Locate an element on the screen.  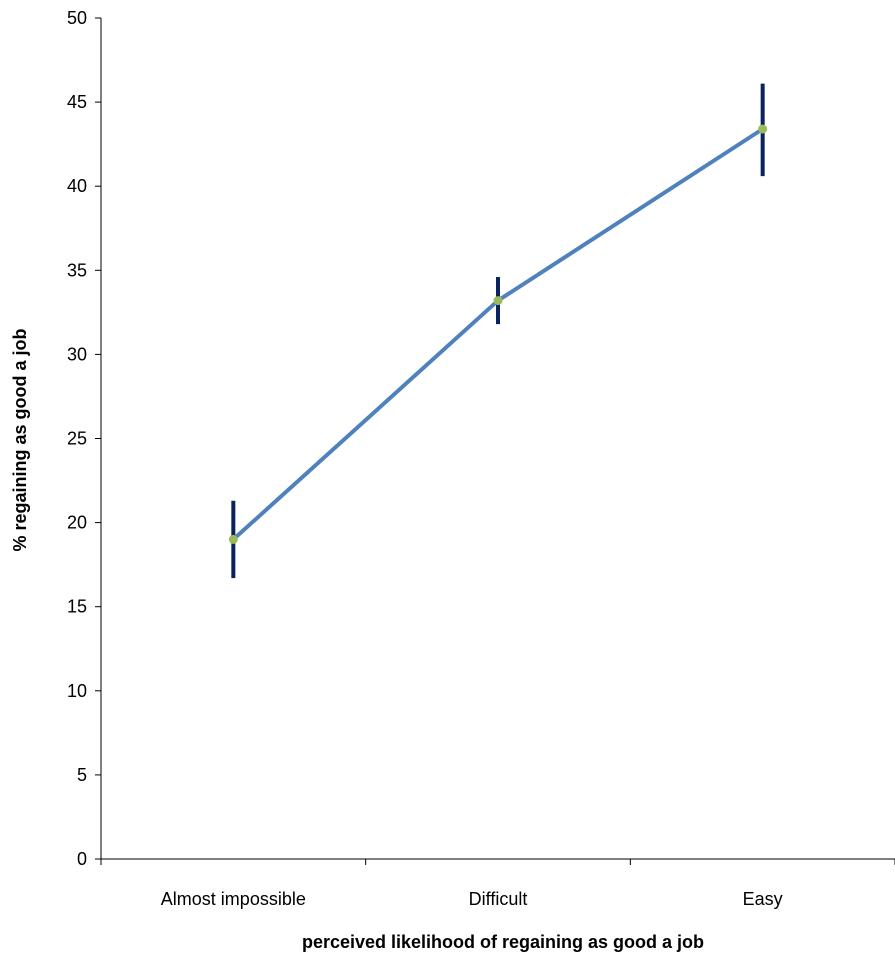
y-tick-label: 20 is located at coordinates (77, 523).